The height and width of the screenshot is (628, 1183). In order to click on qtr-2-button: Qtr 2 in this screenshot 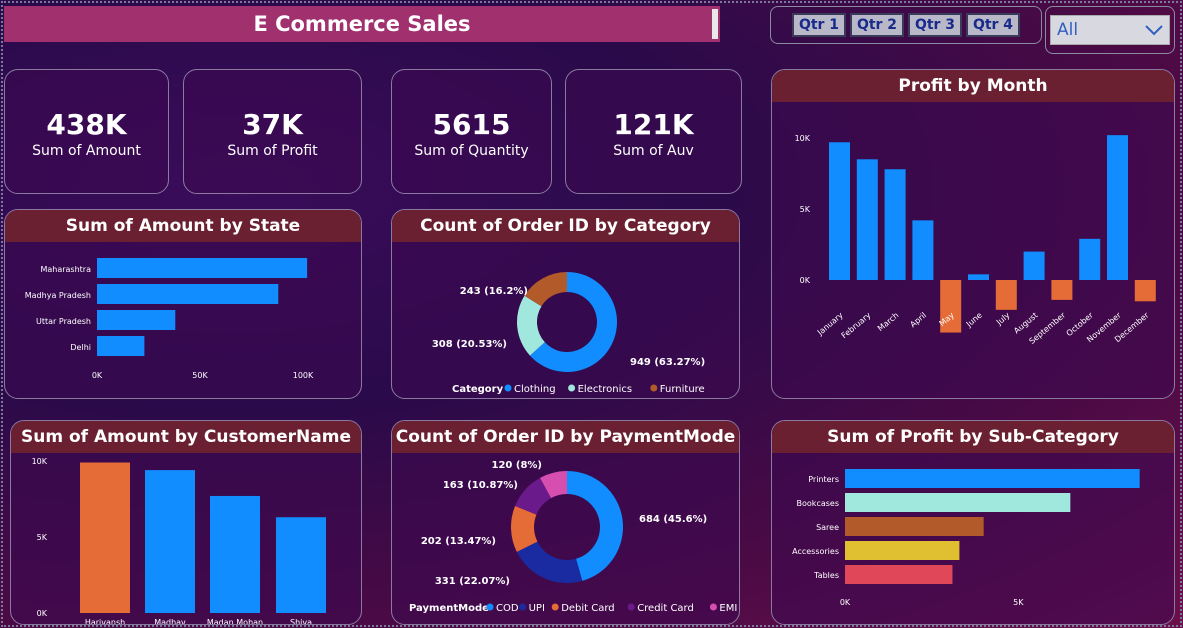, I will do `click(877, 25)`.